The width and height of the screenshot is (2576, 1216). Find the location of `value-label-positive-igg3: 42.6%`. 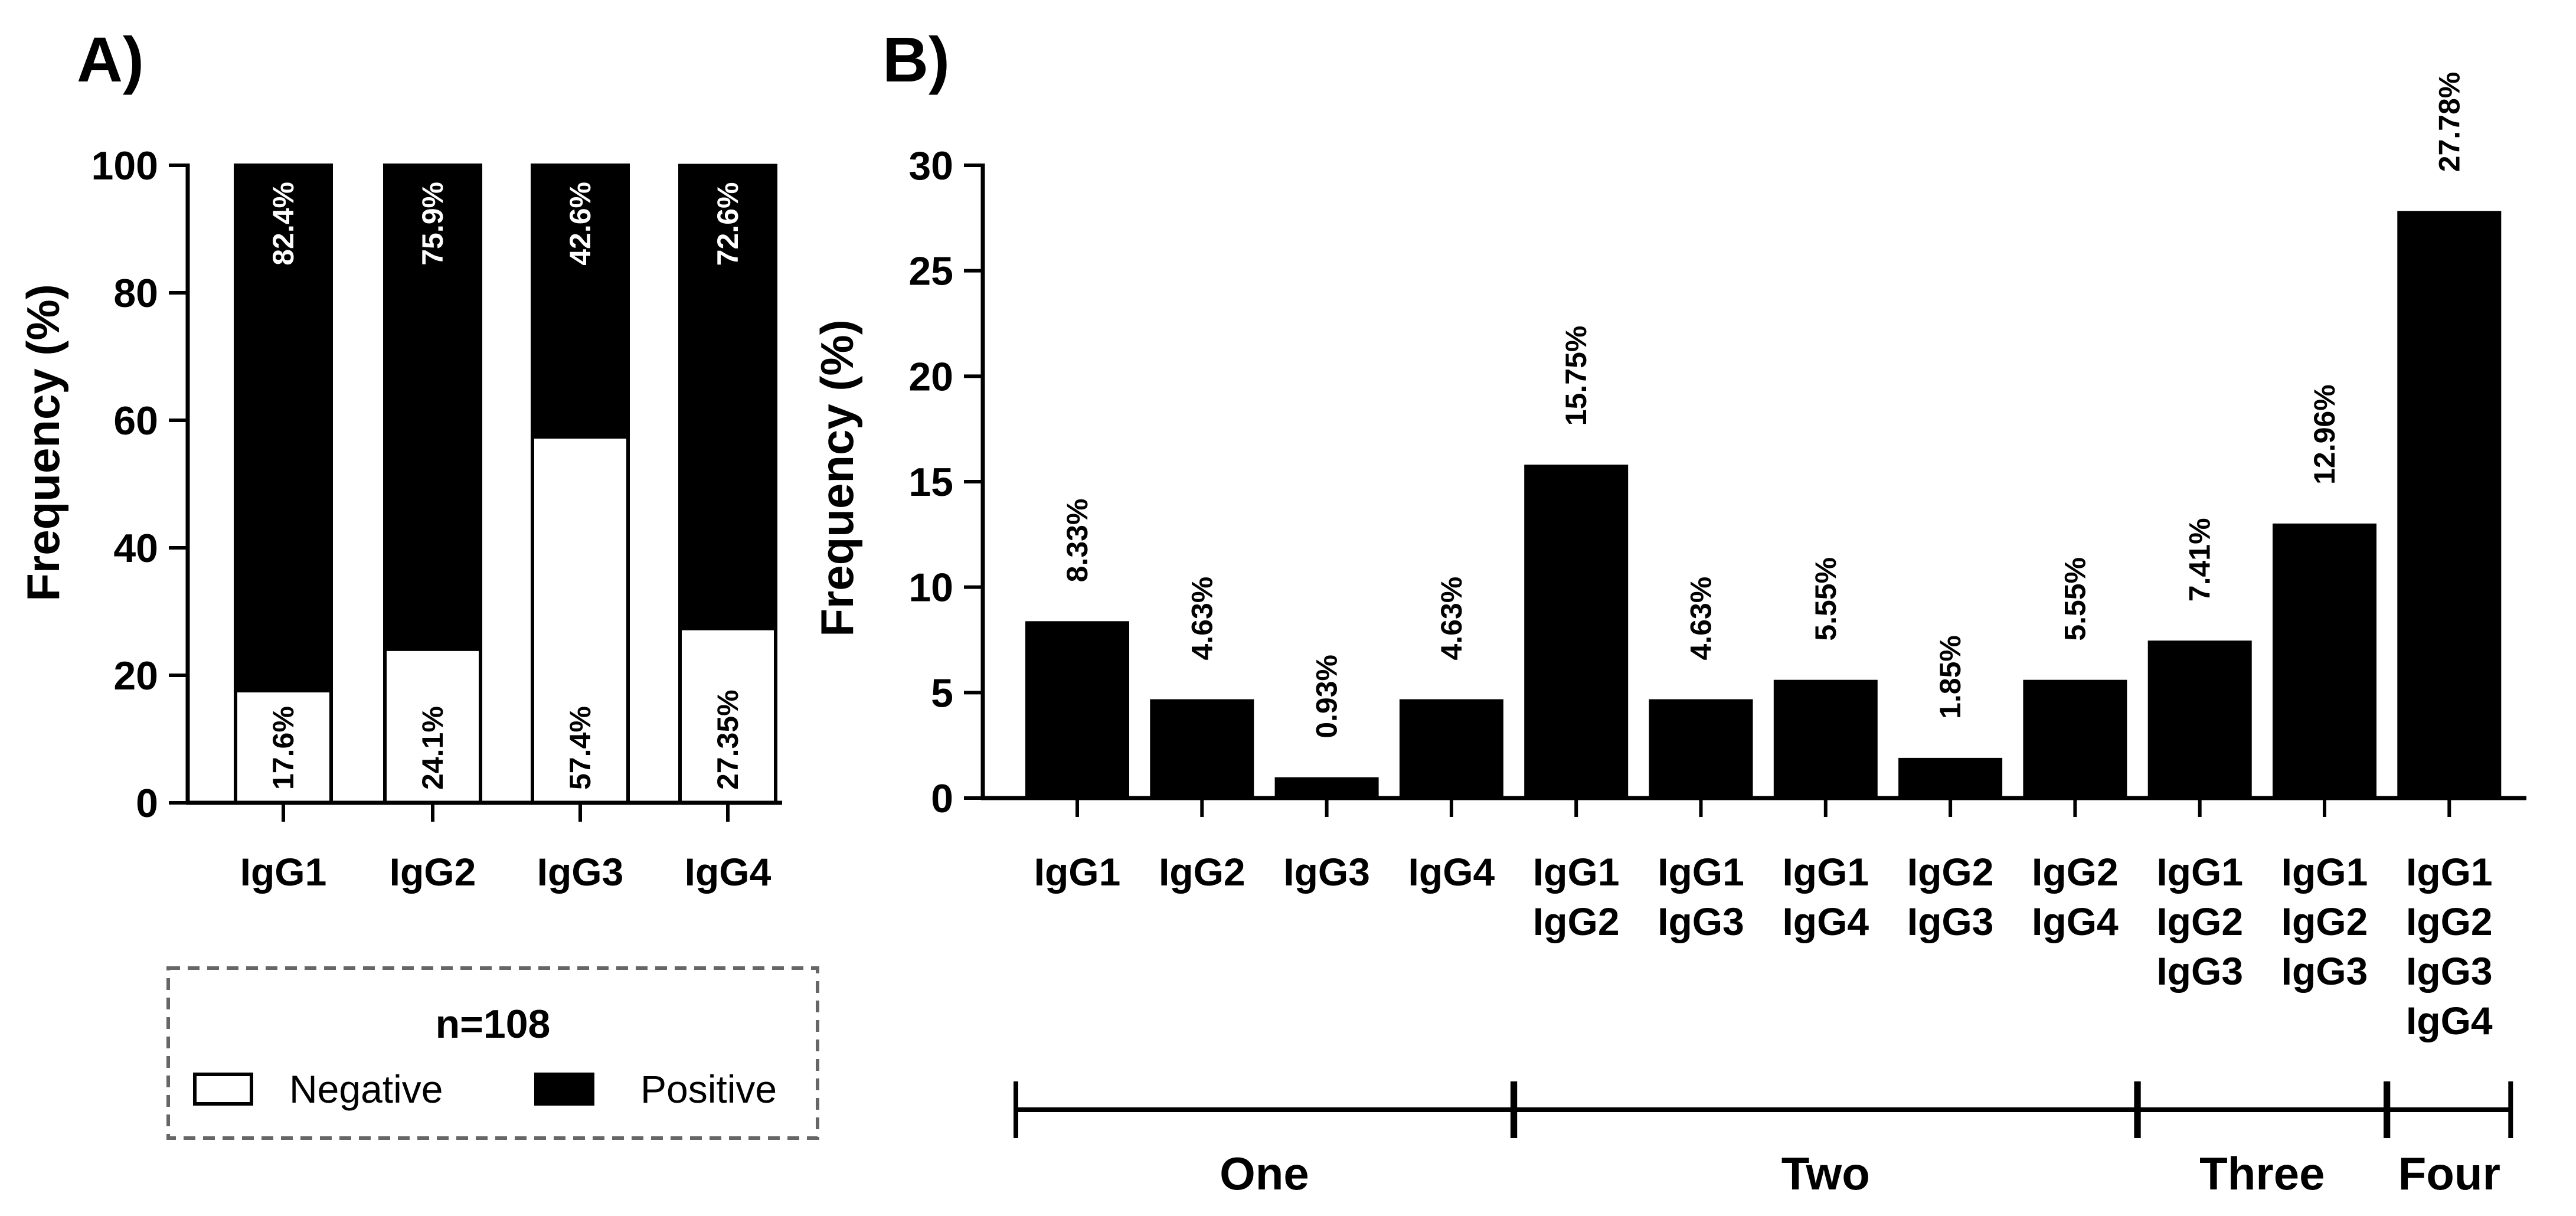

value-label-positive-igg3: 42.6% is located at coordinates (580, 224).